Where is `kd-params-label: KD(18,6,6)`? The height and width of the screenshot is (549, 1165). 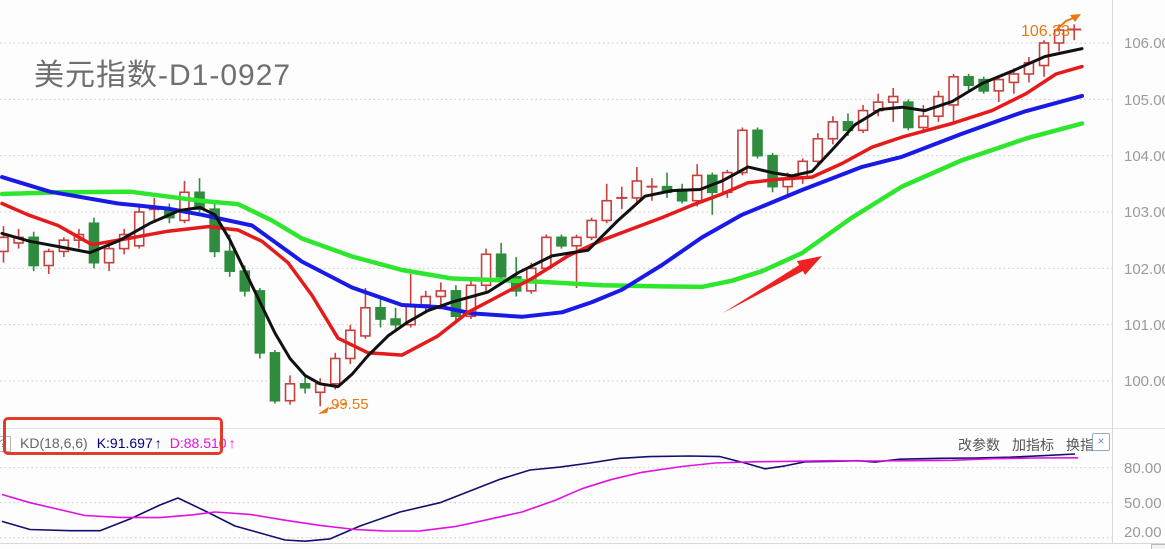 kd-params-label: KD(18,6,6) is located at coordinates (54, 443).